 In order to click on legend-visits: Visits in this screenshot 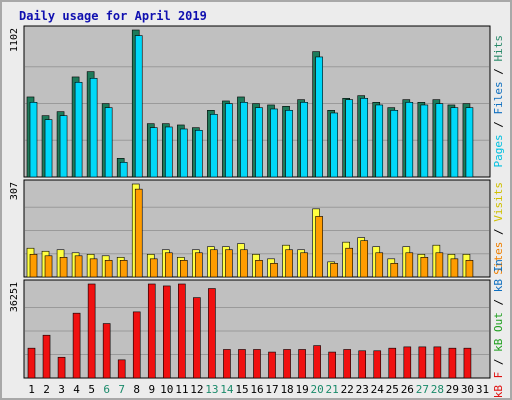, I will do `click(498, 202)`.